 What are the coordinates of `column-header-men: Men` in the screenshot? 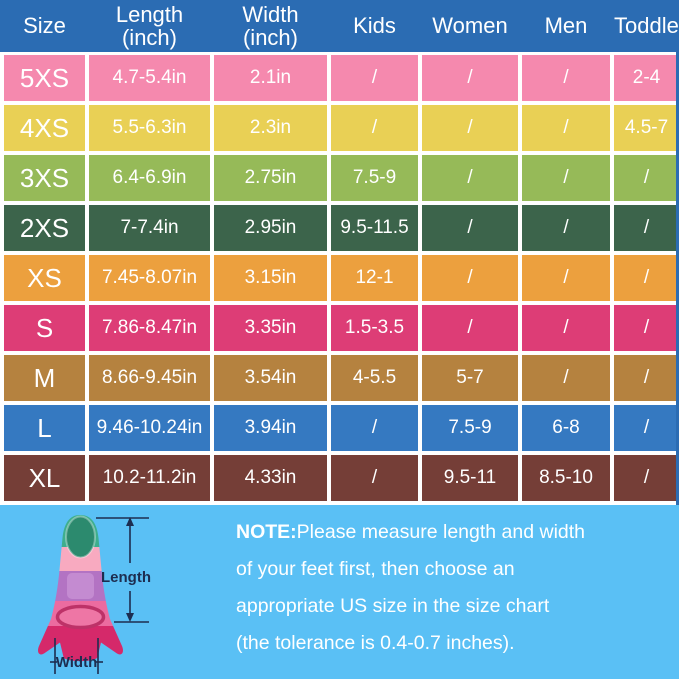 It's located at (566, 26).